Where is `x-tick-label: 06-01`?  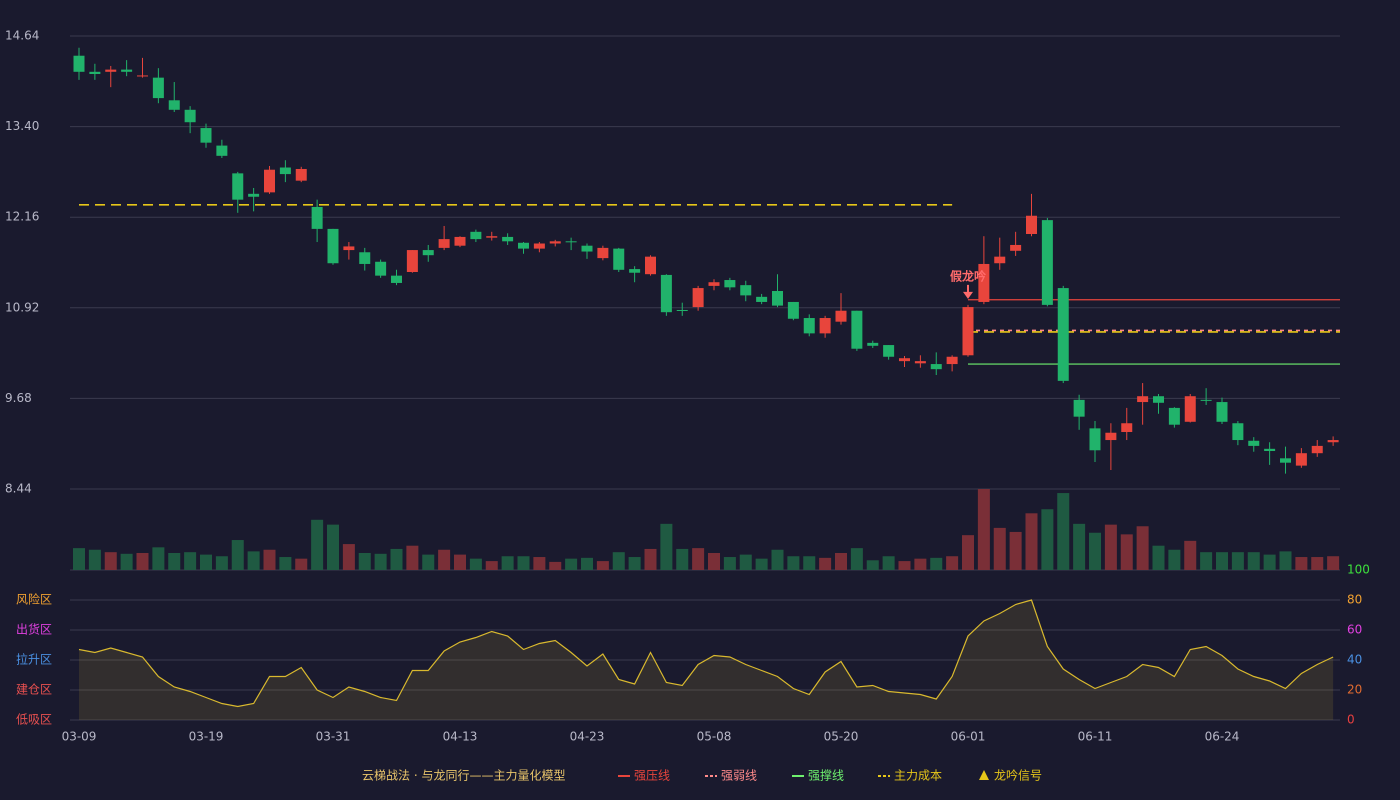
x-tick-label: 06-01 is located at coordinates (968, 737).